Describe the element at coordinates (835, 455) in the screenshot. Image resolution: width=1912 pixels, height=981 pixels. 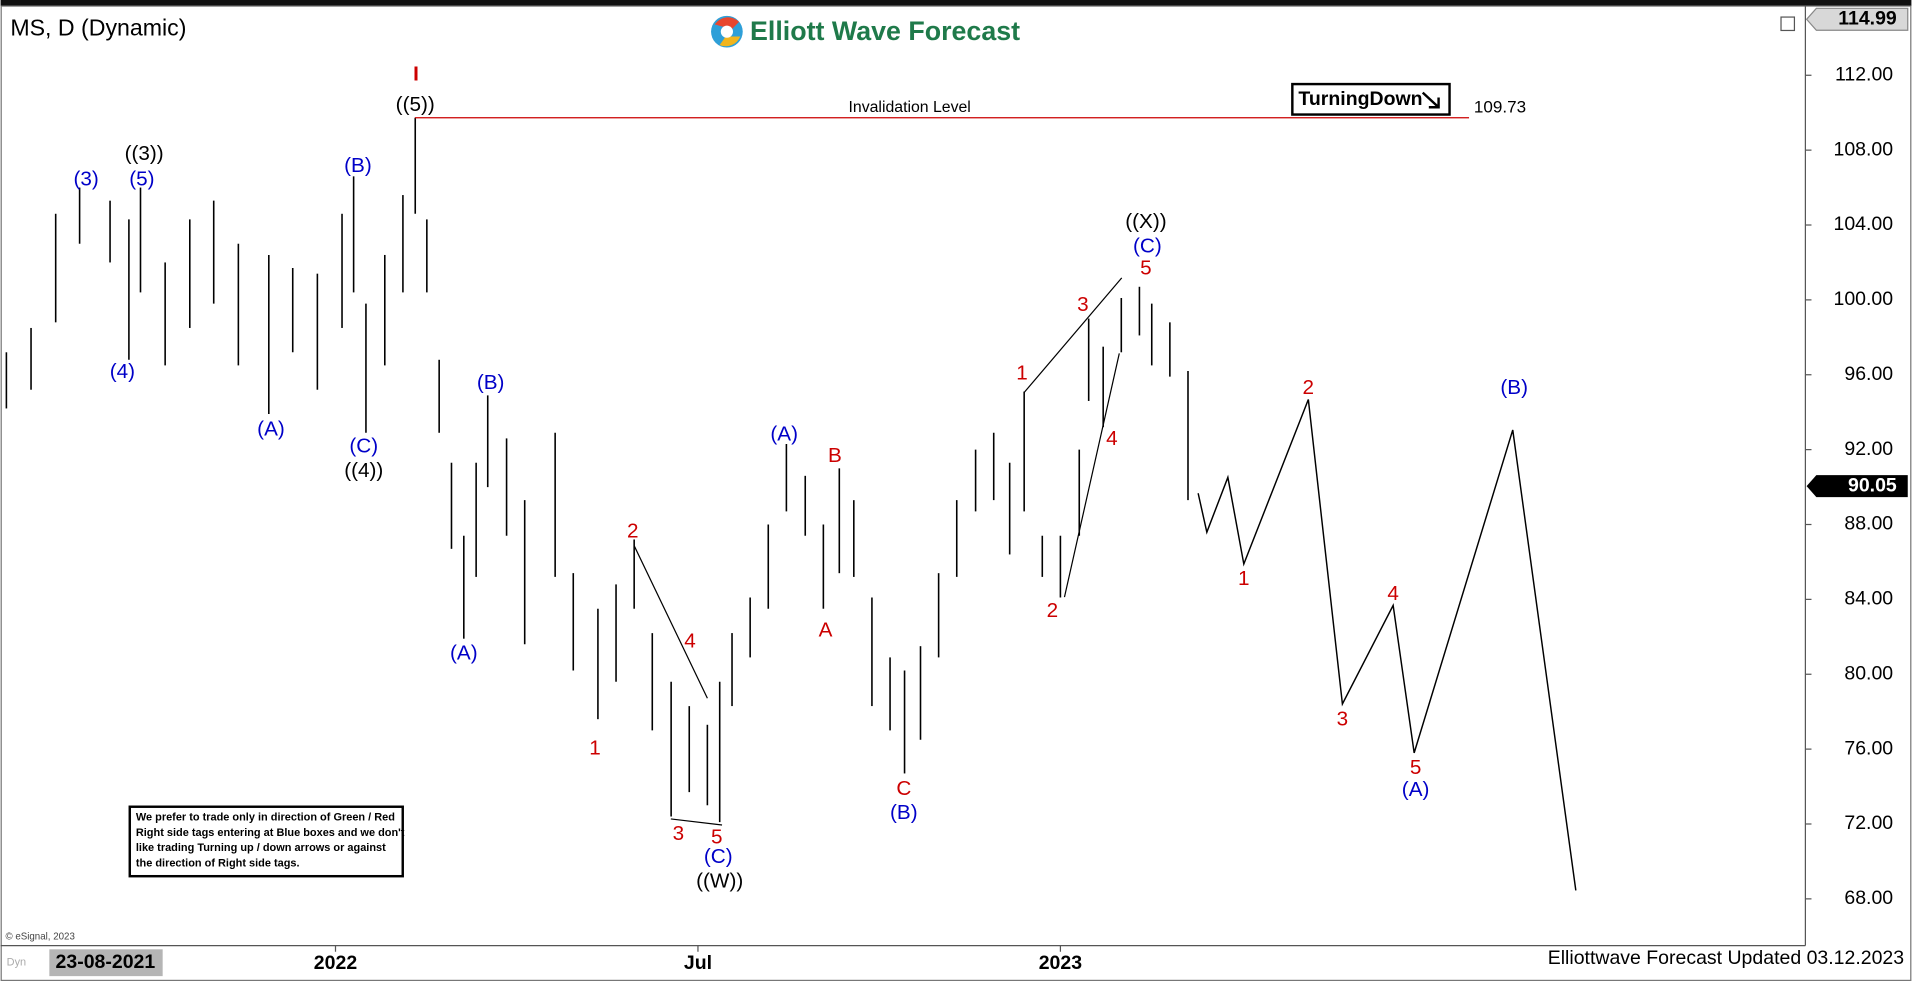
I see `wave-label: B` at that location.